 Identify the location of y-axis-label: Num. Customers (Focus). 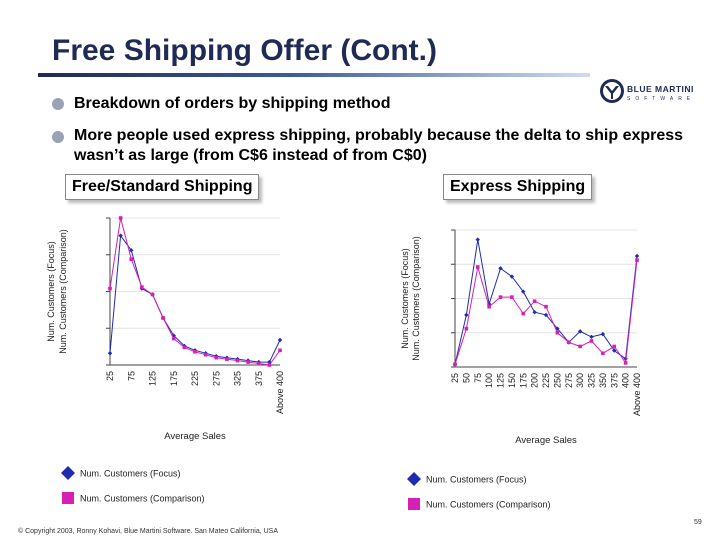
(405, 298).